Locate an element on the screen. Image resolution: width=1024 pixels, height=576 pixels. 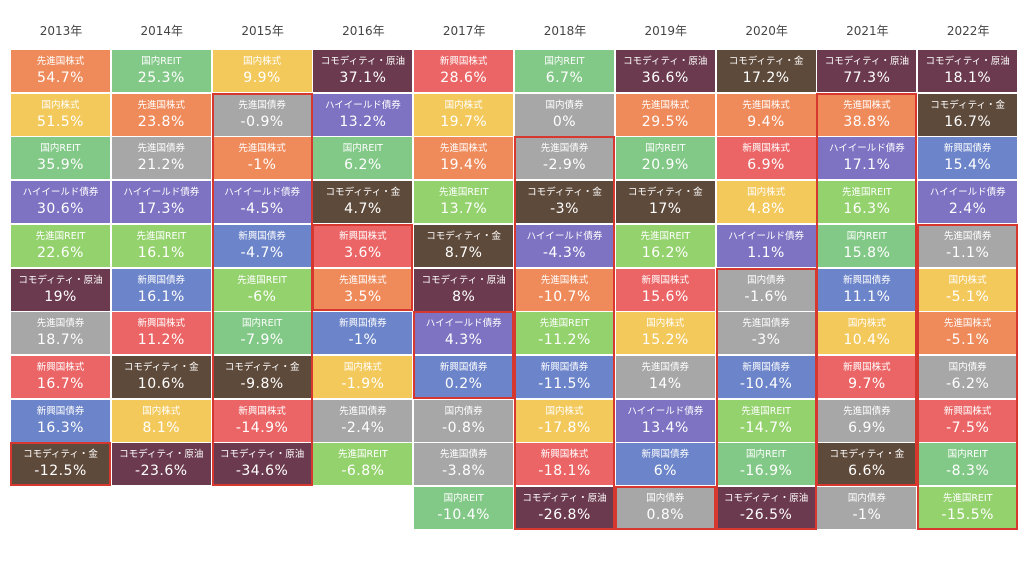
return-cell: ハイイールド債券 -4.5% is located at coordinates (262, 202).